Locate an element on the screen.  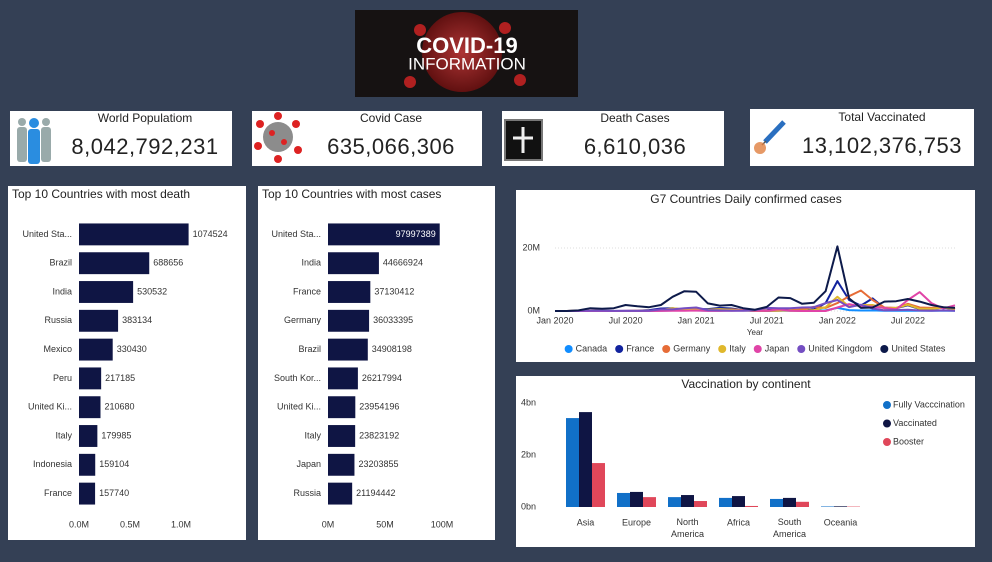
data-label: 383134 is located at coordinates (137, 320).